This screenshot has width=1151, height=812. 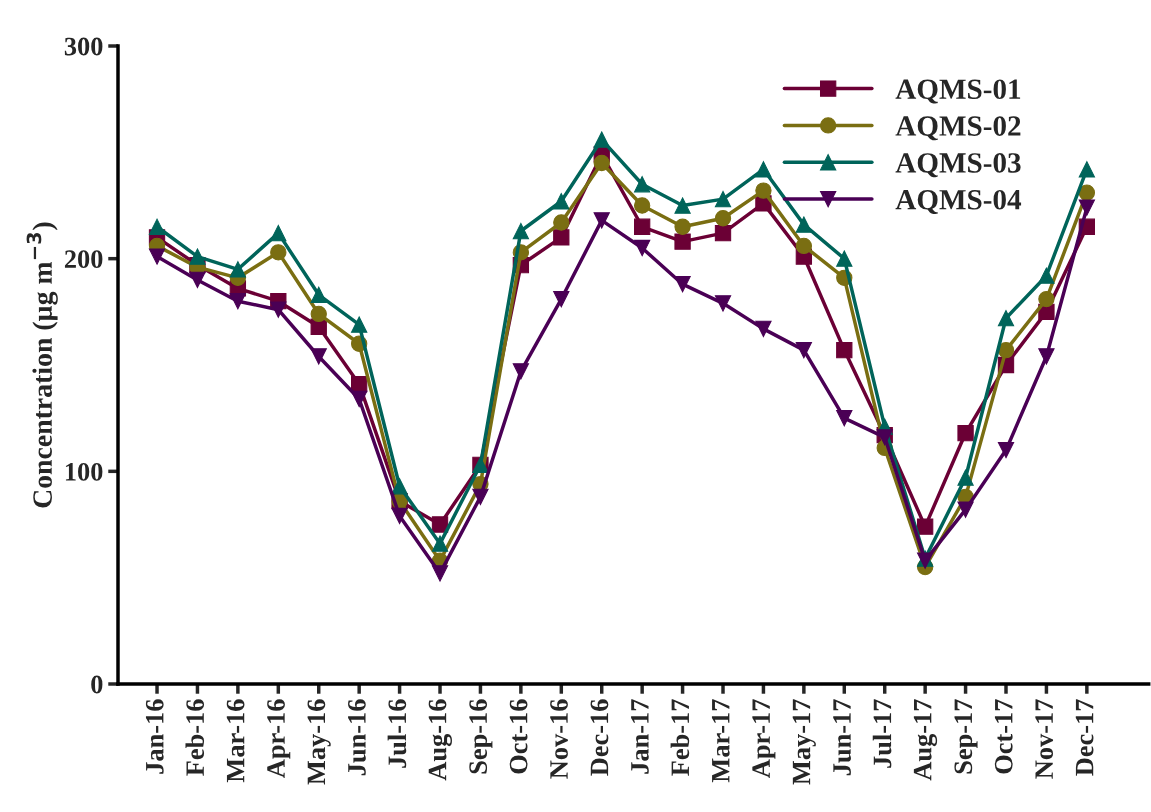 I want to click on x-tick-label: Dec-17, so click(x=1084, y=737).